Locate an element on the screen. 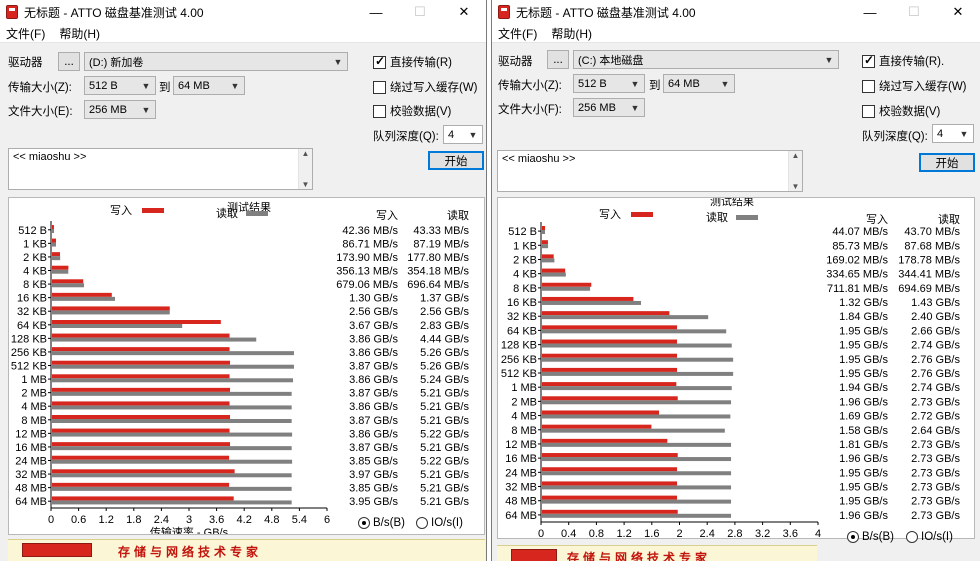  legend-write-swatch is located at coordinates (153, 210).